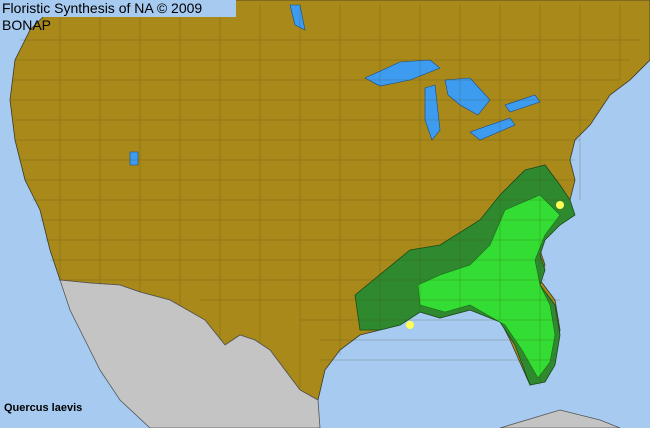 The image size is (650, 428). What do you see at coordinates (118, 16) in the screenshot?
I see `map-title: Floristic Synthesis of NA © 2009 BONAP` at bounding box center [118, 16].